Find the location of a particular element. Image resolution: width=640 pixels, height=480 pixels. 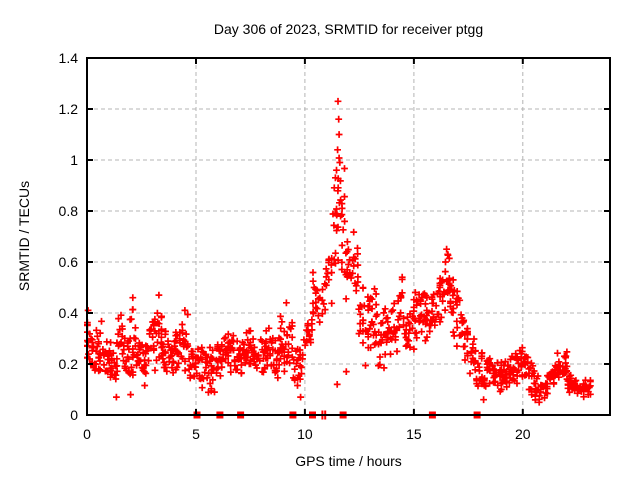

y-tick-label: 0 is located at coordinates (74, 415).